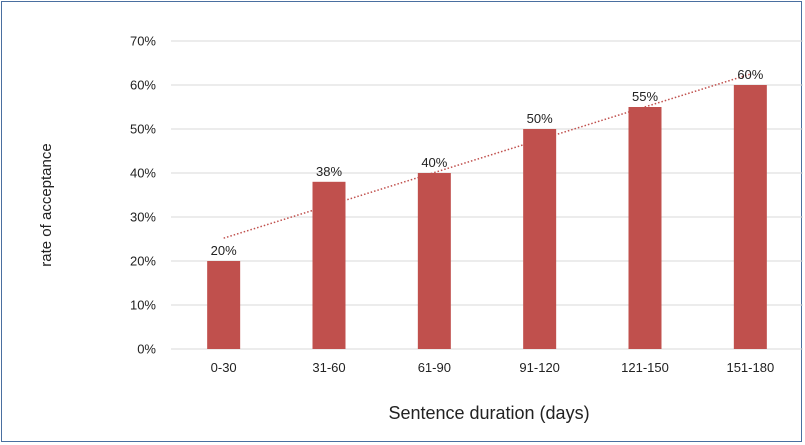 The height and width of the screenshot is (445, 805). I want to click on data-label: 40%, so click(434, 162).